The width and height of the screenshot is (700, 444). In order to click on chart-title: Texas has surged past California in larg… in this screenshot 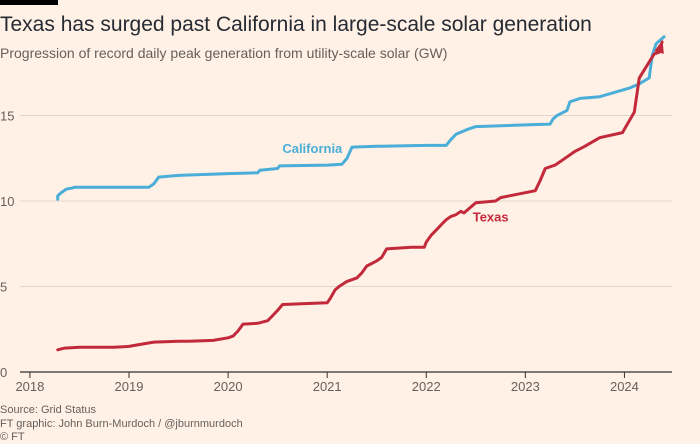, I will do `click(296, 24)`.